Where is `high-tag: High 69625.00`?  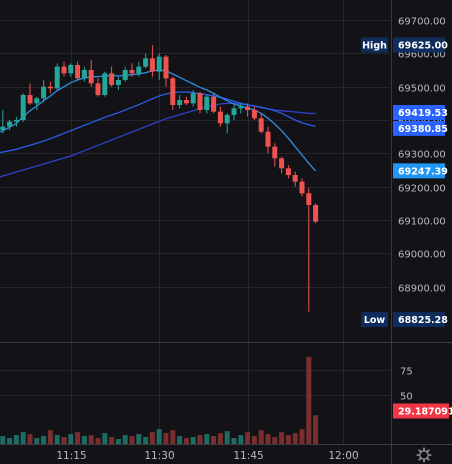
high-tag: High 69625.00 is located at coordinates (404, 45).